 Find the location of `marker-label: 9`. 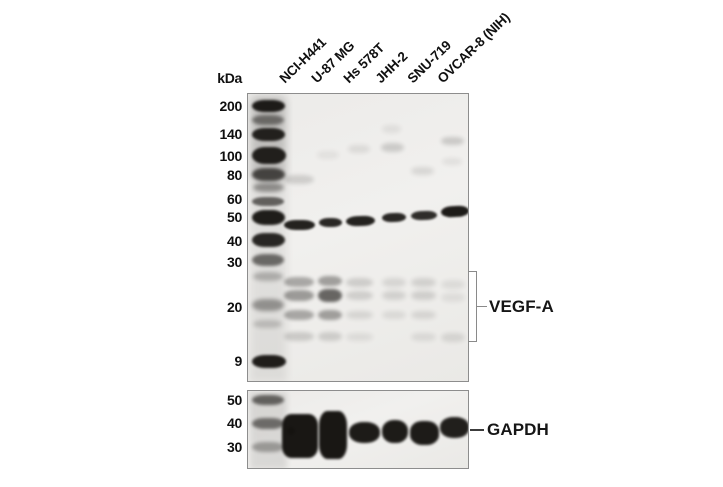

marker-label: 9 is located at coordinates (238, 361).